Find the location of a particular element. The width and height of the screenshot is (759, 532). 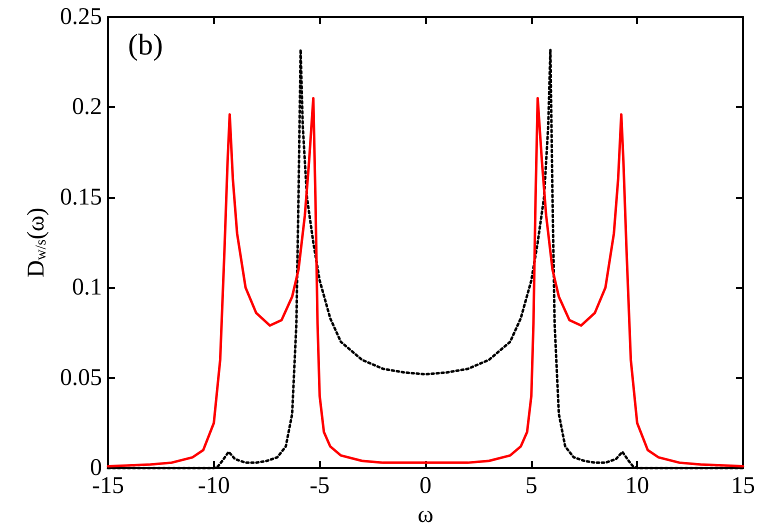

y-axis-title: Dw/s(ω) is located at coordinates (37, 243).